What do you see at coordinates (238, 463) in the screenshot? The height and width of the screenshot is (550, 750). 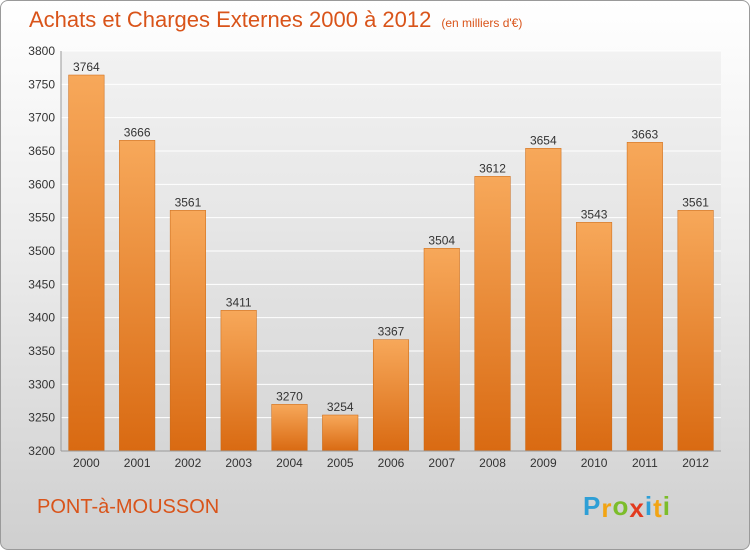 I see `x-tick-label: 2003` at bounding box center [238, 463].